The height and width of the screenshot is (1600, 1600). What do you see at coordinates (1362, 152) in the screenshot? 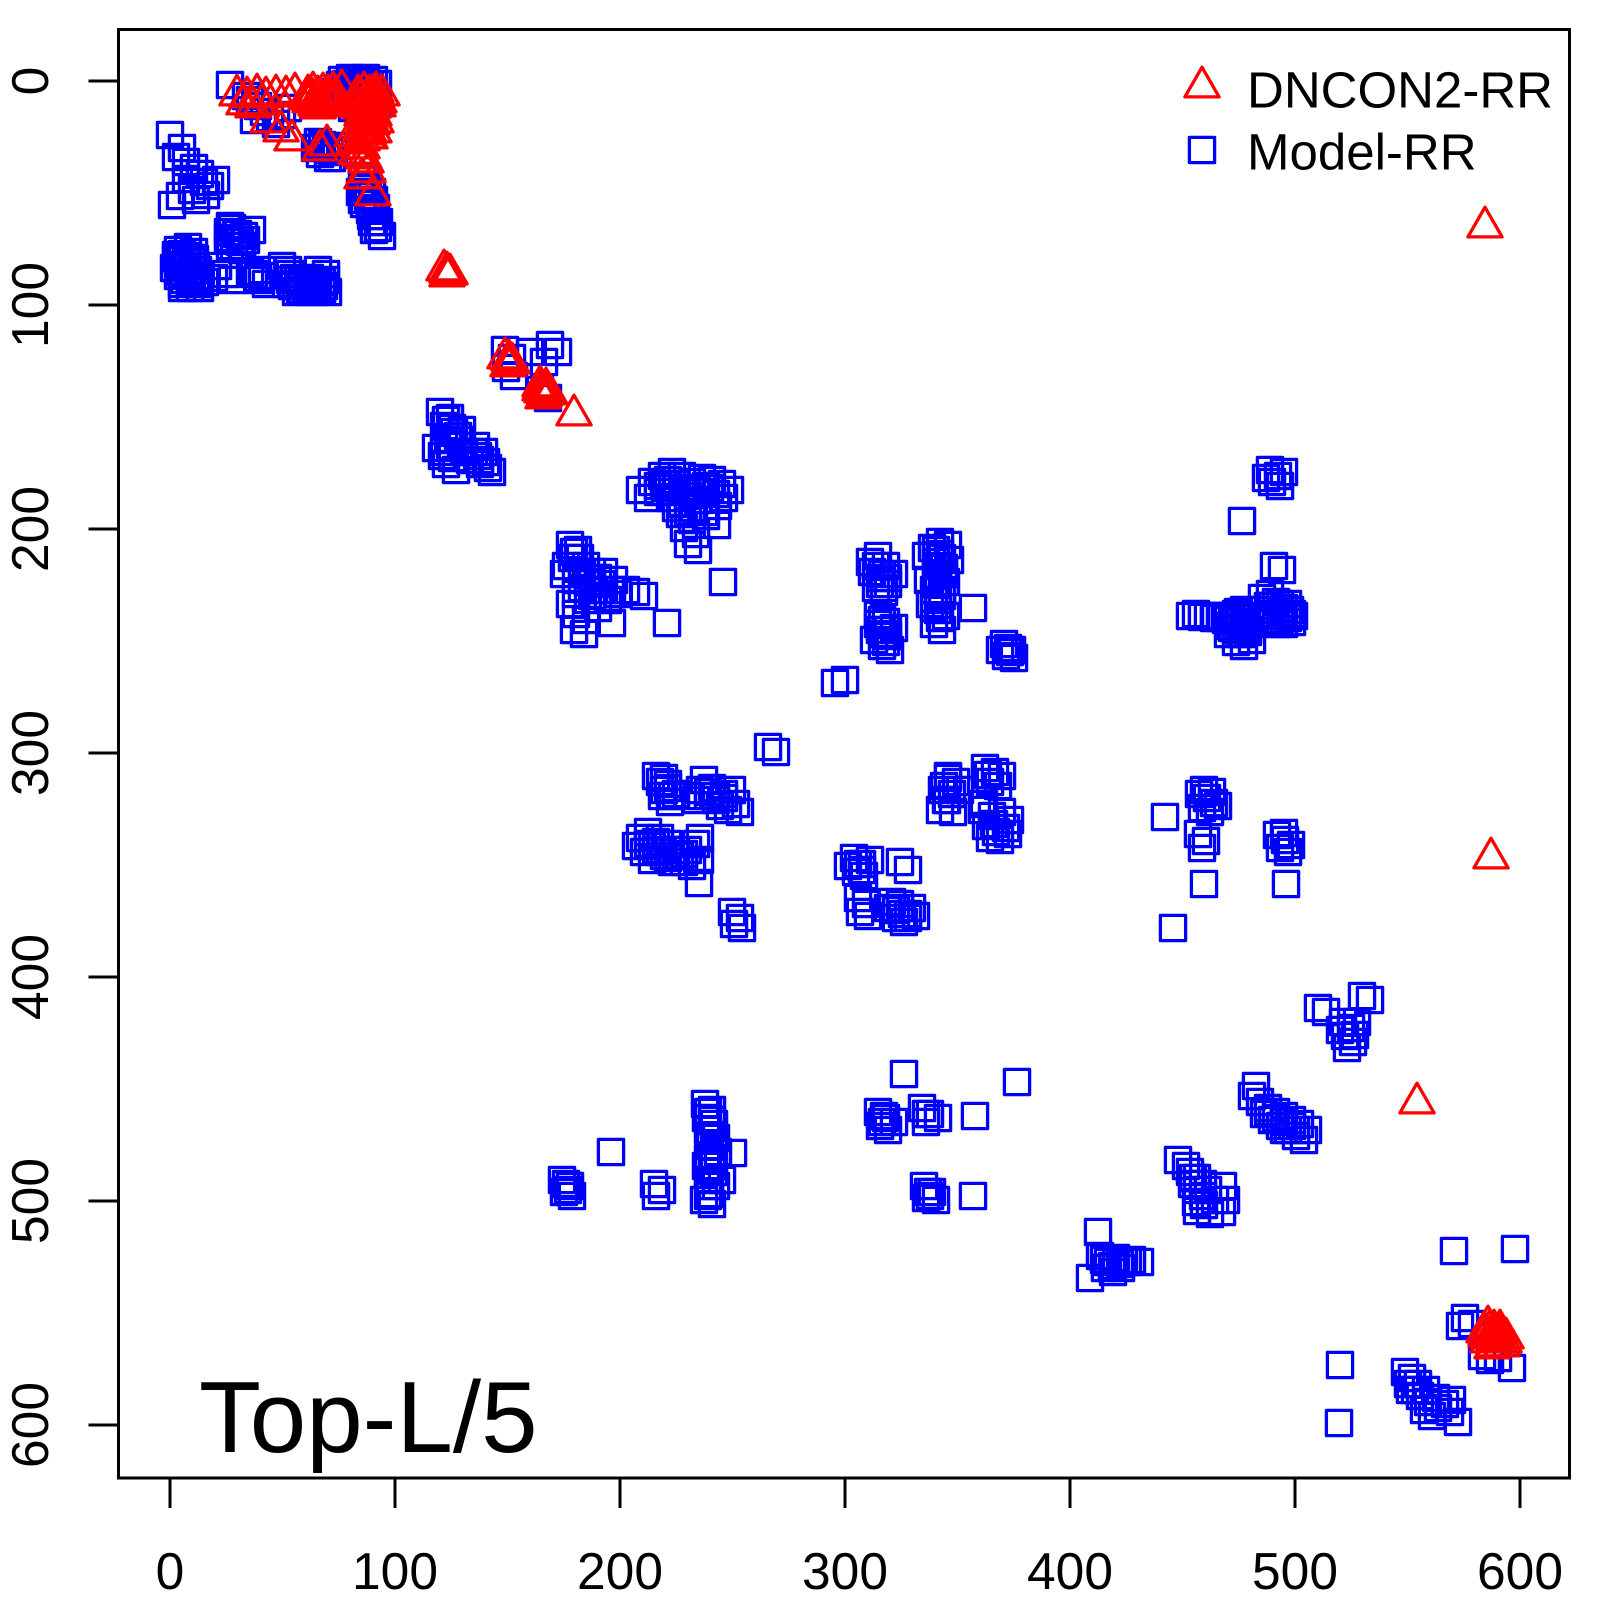
I see `svg-text: Model-RR` at bounding box center [1362, 152].